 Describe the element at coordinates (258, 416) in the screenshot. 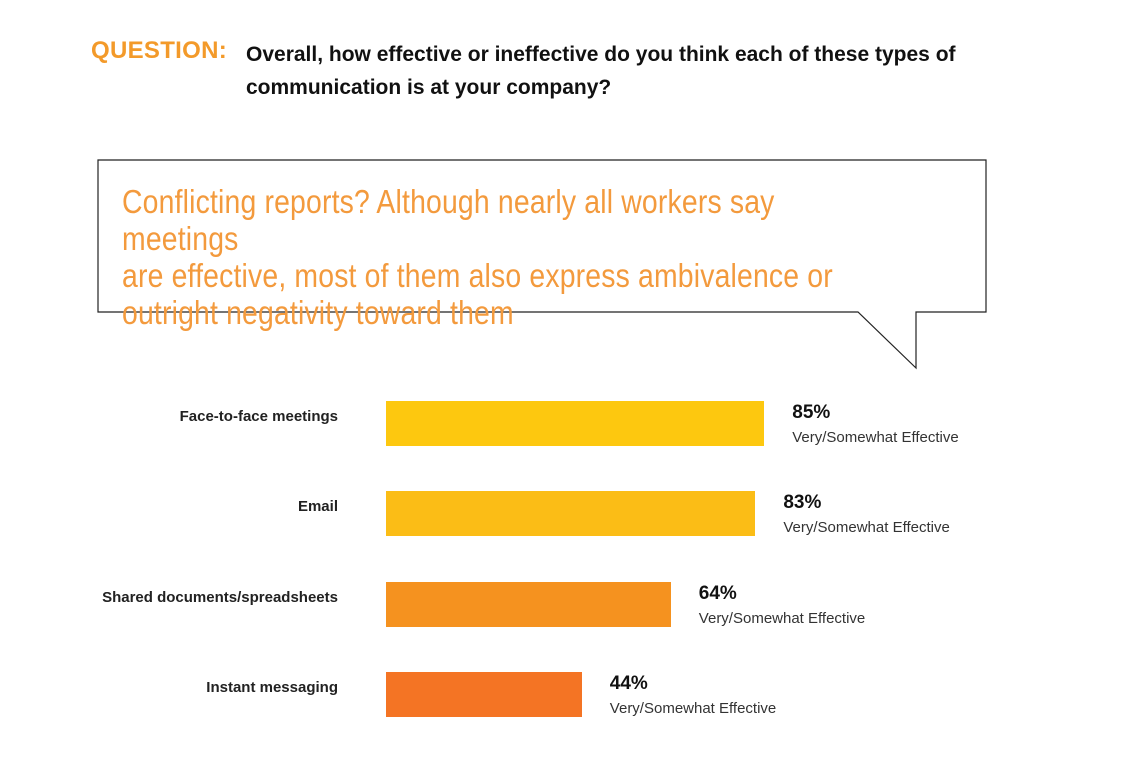

I see `category-label: Face-to-face meetings` at that location.